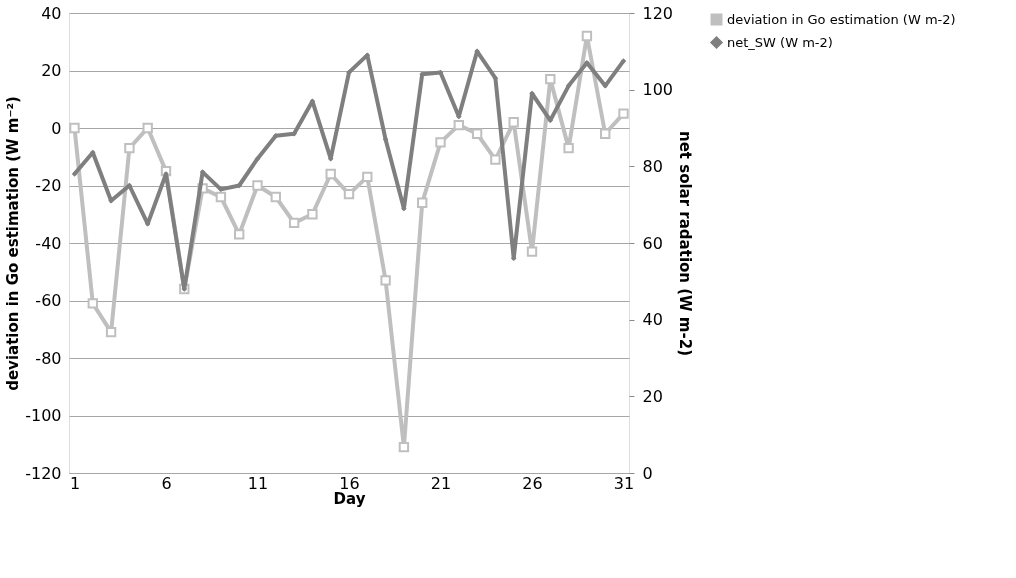 The image size is (1016, 578). What do you see at coordinates (652, 243) in the screenshot?
I see `y2-tick-label: 60` at bounding box center [652, 243].